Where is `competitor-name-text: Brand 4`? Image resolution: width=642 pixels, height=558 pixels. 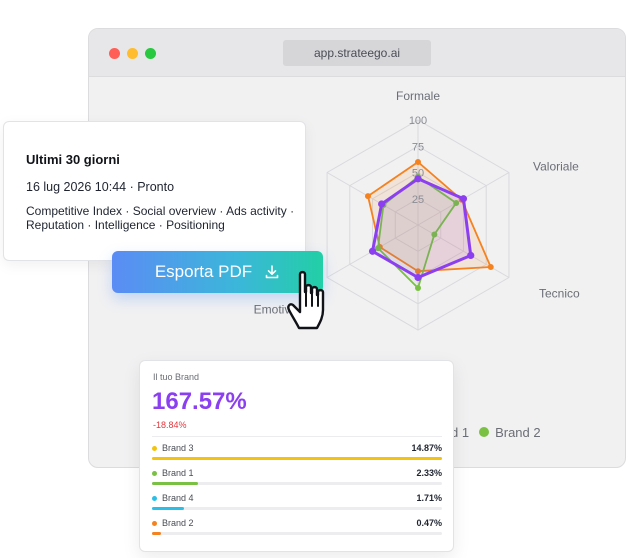
competitor-name-text: Brand 4 is located at coordinates (178, 498).